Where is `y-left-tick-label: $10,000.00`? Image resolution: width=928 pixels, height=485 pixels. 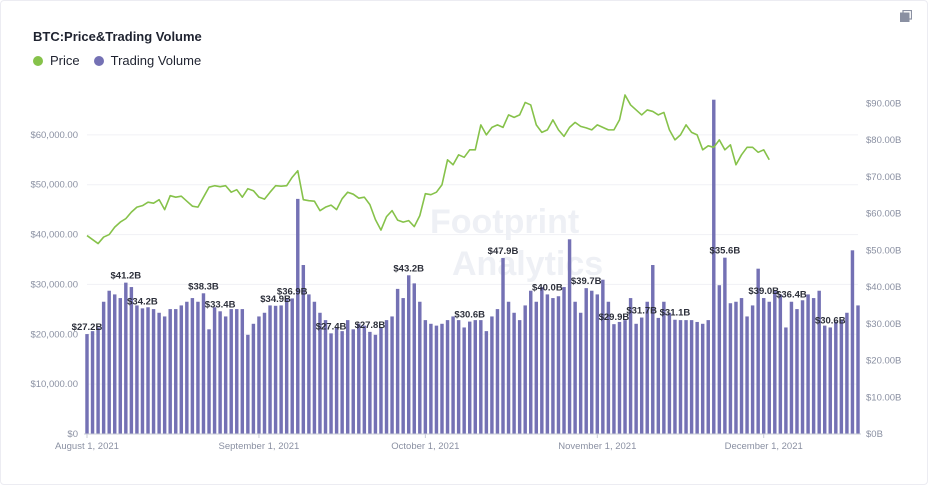 y-left-tick-label: $10,000.00 is located at coordinates (54, 384).